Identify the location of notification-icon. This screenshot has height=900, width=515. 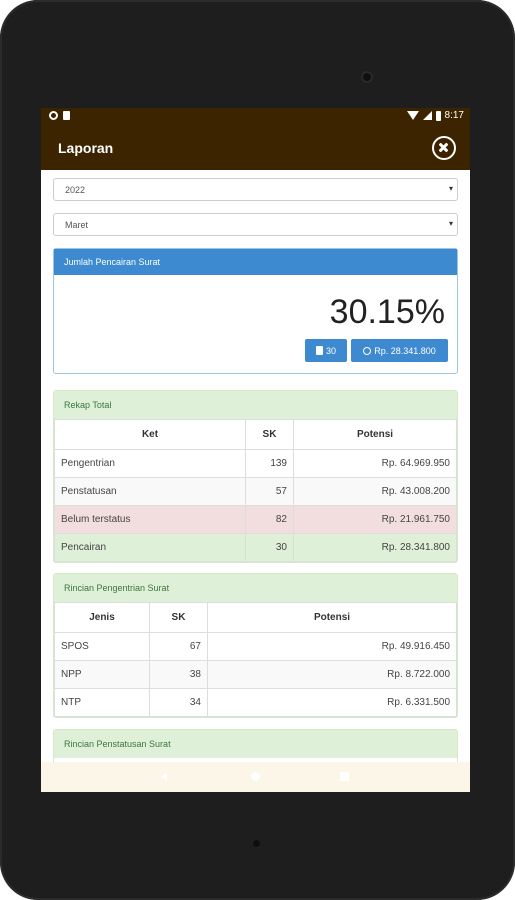
(53, 115).